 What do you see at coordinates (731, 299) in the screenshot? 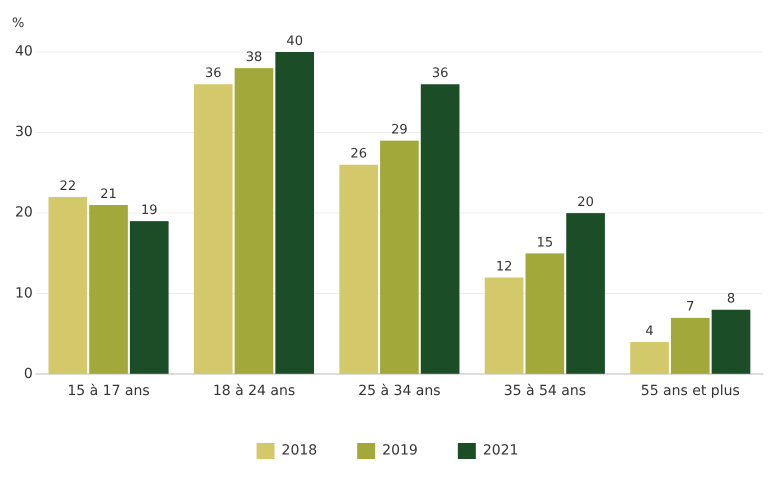
I see `data-label: 8` at bounding box center [731, 299].